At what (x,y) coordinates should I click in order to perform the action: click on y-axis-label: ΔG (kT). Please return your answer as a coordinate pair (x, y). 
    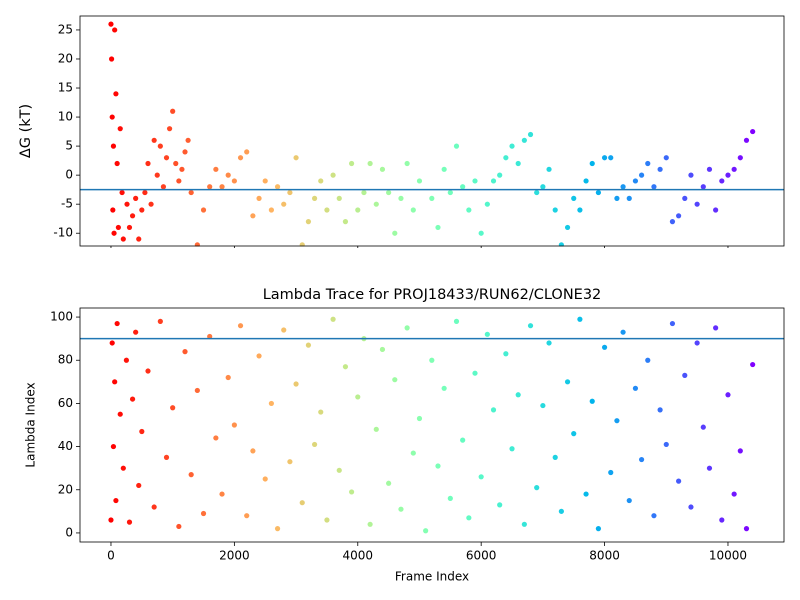
    Looking at the image, I should click on (26, 131).